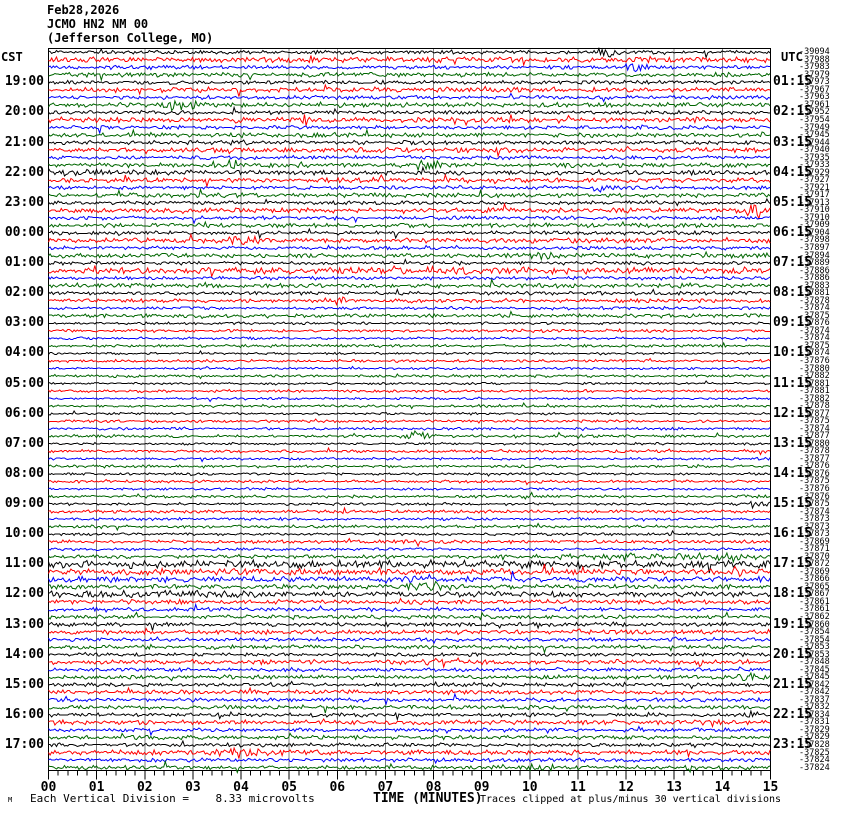  I want to click on trace-offset-value: -37854, so click(814, 639).